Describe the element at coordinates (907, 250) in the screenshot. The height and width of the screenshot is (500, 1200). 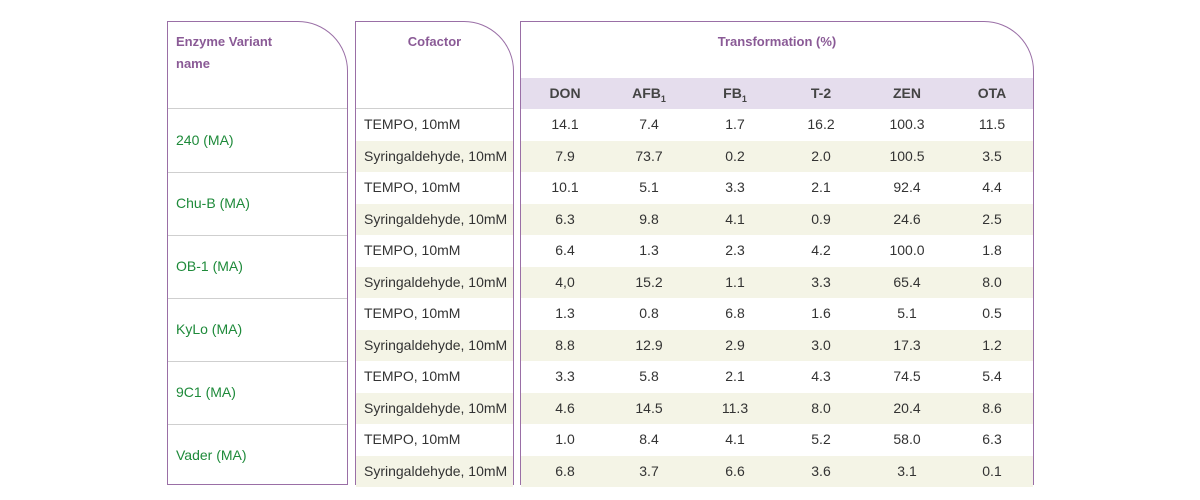
I see `value-cell-zen: 100.0` at that location.